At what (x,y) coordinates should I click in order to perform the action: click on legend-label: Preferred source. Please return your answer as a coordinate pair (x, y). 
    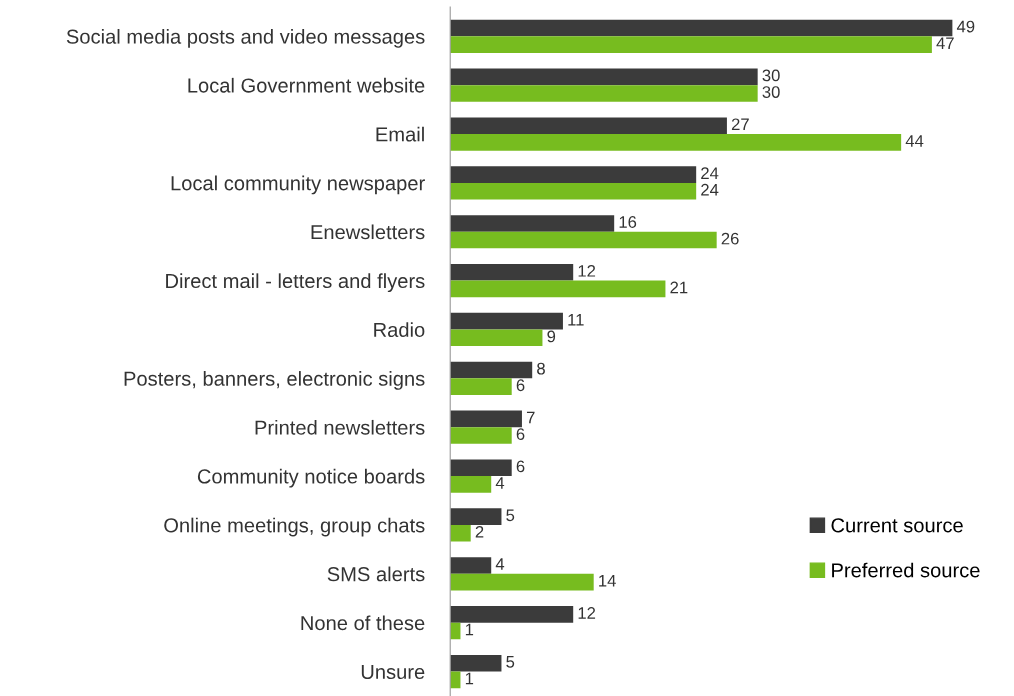
    Looking at the image, I should click on (906, 570).